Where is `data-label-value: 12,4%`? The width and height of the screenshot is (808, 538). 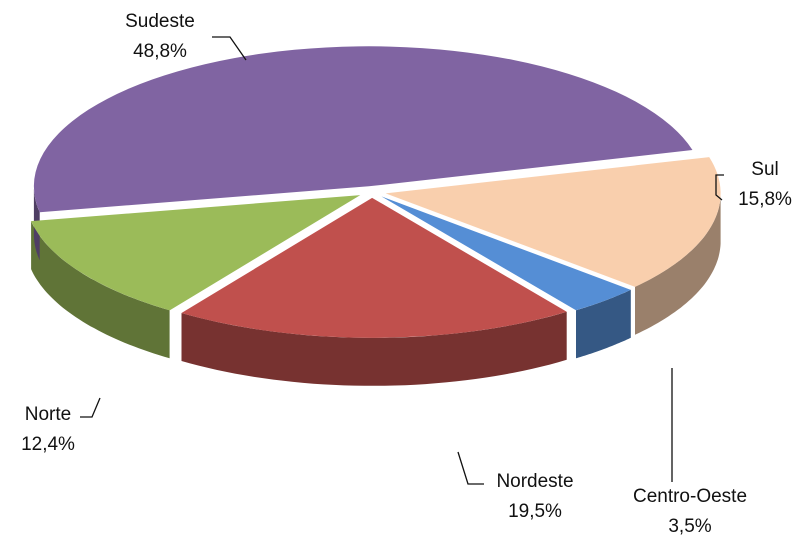 data-label-value: 12,4% is located at coordinates (48, 444).